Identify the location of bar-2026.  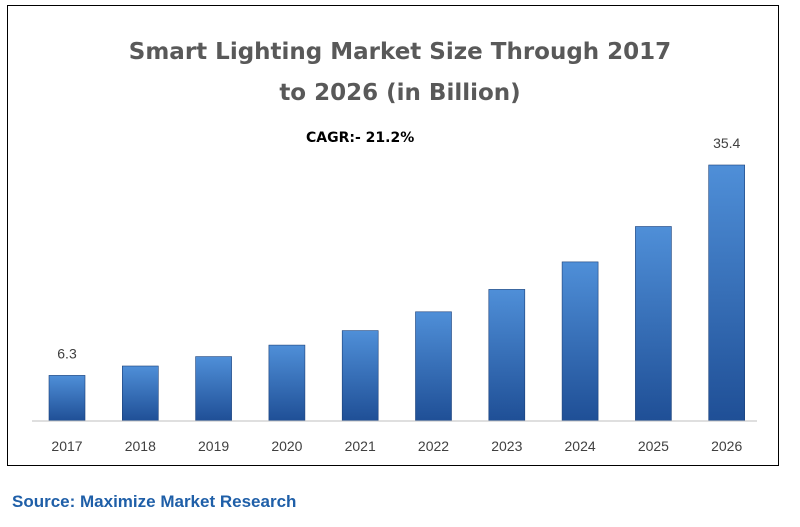
(727, 293).